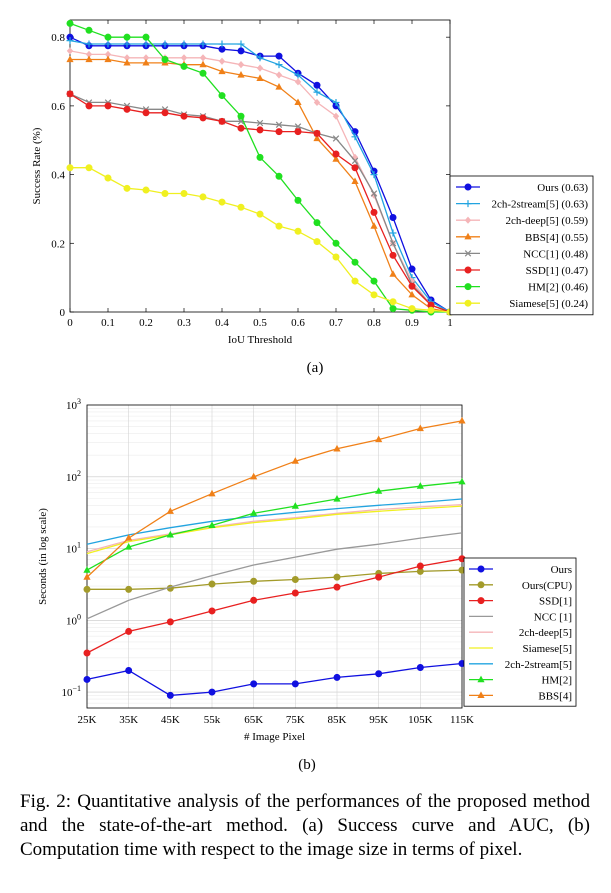 Image resolution: width=611 pixels, height=893 pixels. Describe the element at coordinates (555, 602) in the screenshot. I see `legend-label: SSD[1]` at that location.